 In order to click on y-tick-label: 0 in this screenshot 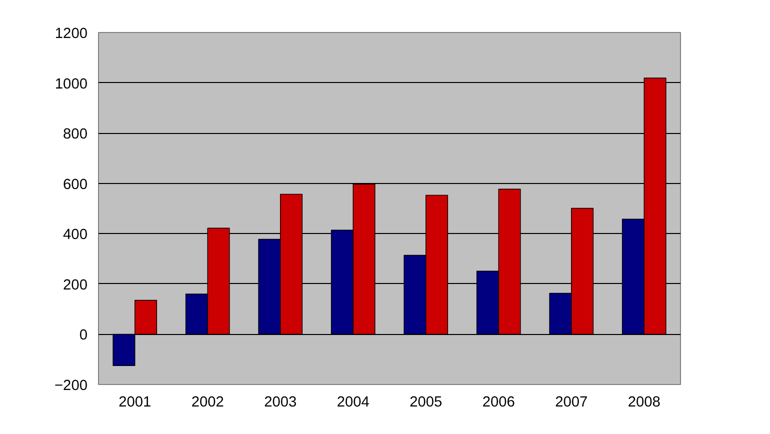, I will do `click(83, 336)`.